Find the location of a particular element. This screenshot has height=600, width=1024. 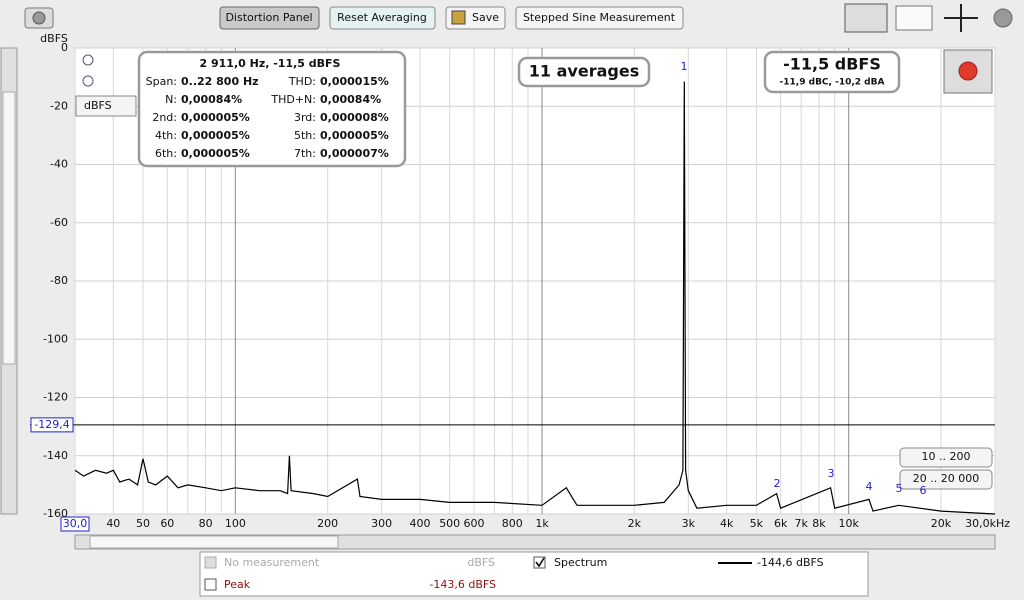

readout-label: 5th: is located at coordinates (305, 135).